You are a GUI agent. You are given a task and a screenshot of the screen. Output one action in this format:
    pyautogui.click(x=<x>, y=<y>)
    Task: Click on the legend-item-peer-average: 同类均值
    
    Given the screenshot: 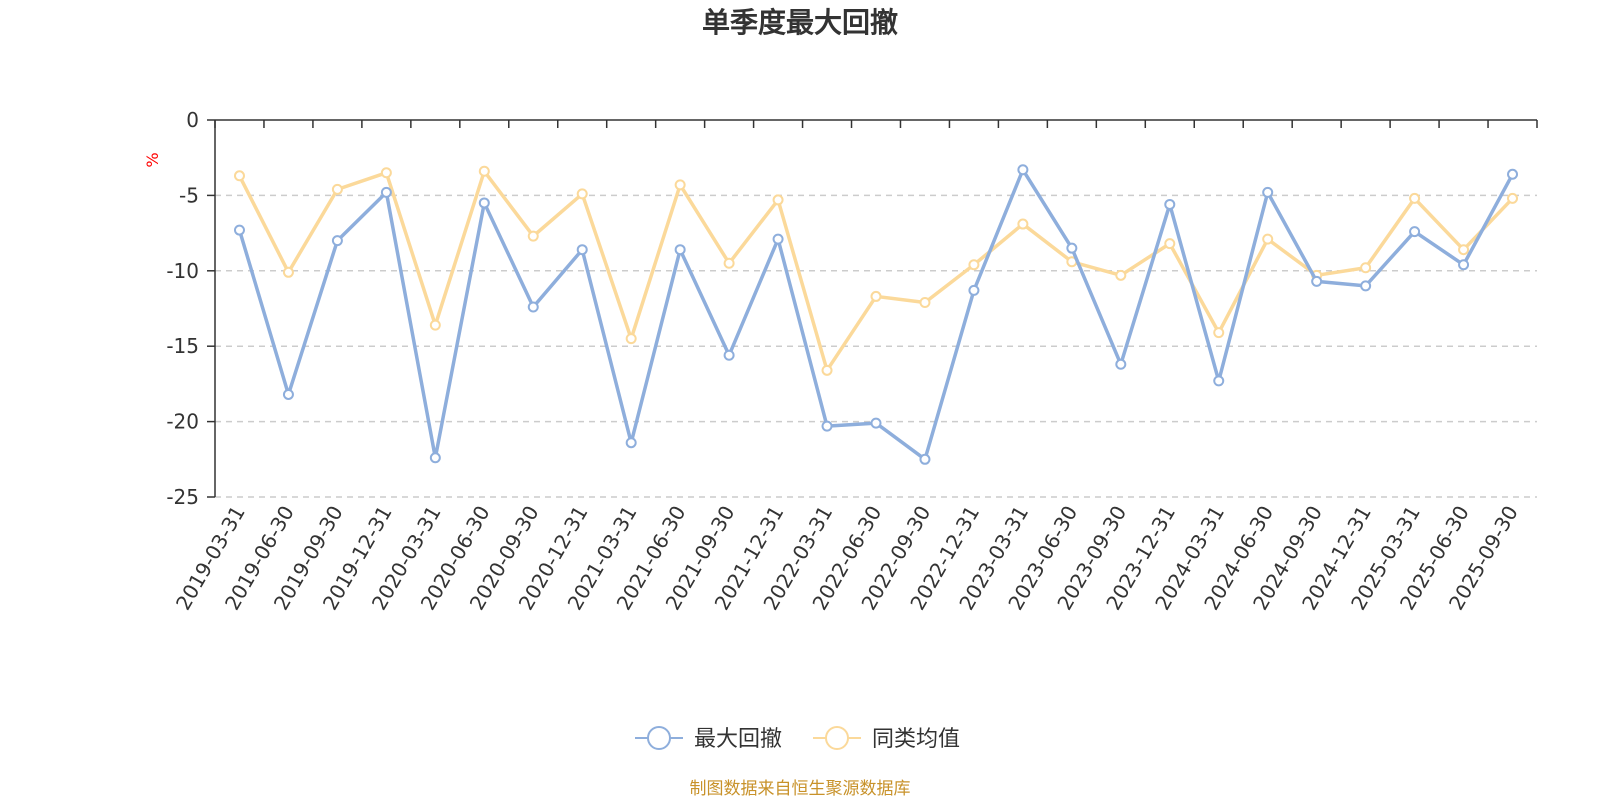 What is the action you would take?
    pyautogui.click(x=886, y=739)
    